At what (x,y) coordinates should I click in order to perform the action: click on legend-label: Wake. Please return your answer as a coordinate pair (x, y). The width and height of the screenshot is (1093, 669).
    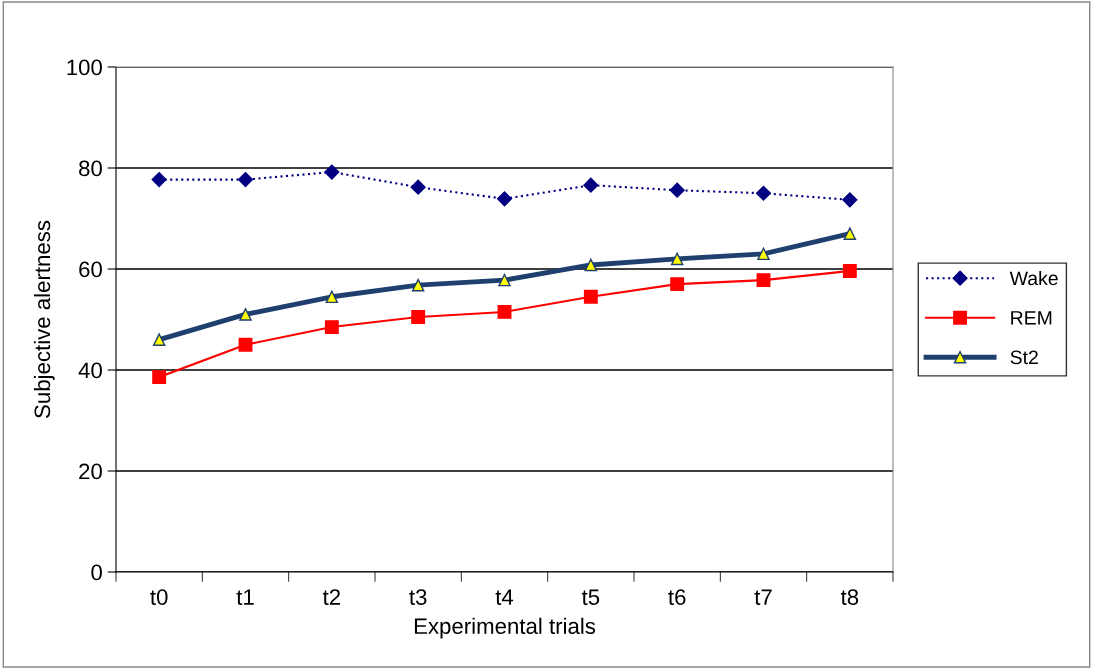
    Looking at the image, I should click on (1033, 278).